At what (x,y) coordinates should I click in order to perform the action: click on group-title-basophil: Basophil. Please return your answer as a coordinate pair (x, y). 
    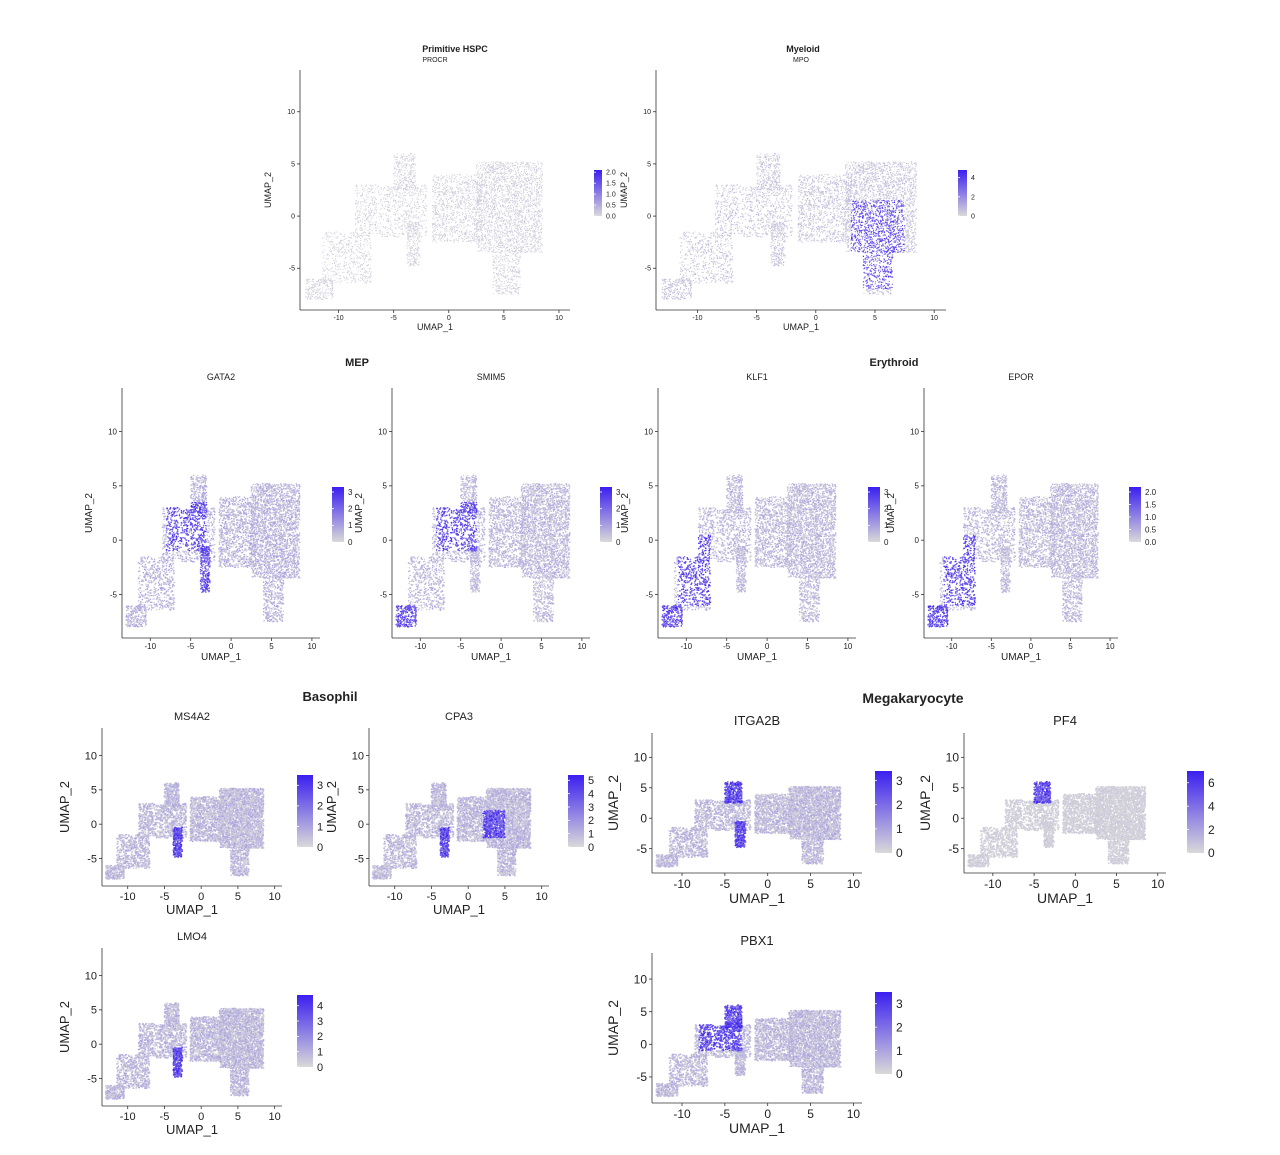
    Looking at the image, I should click on (330, 696).